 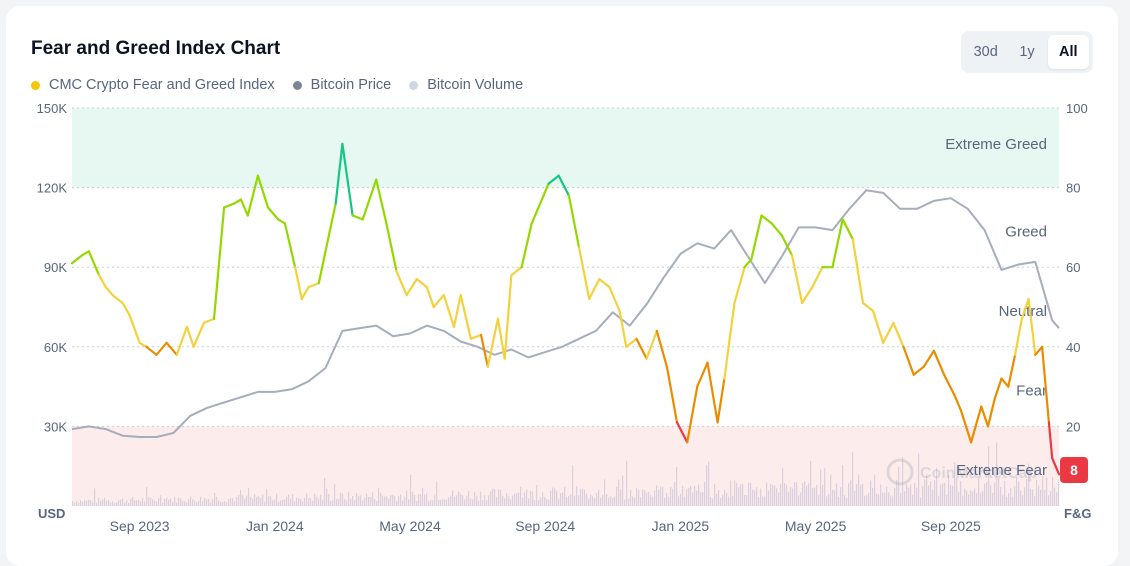 What do you see at coordinates (1026, 52) in the screenshot?
I see `range-1y-button: 1y` at bounding box center [1026, 52].